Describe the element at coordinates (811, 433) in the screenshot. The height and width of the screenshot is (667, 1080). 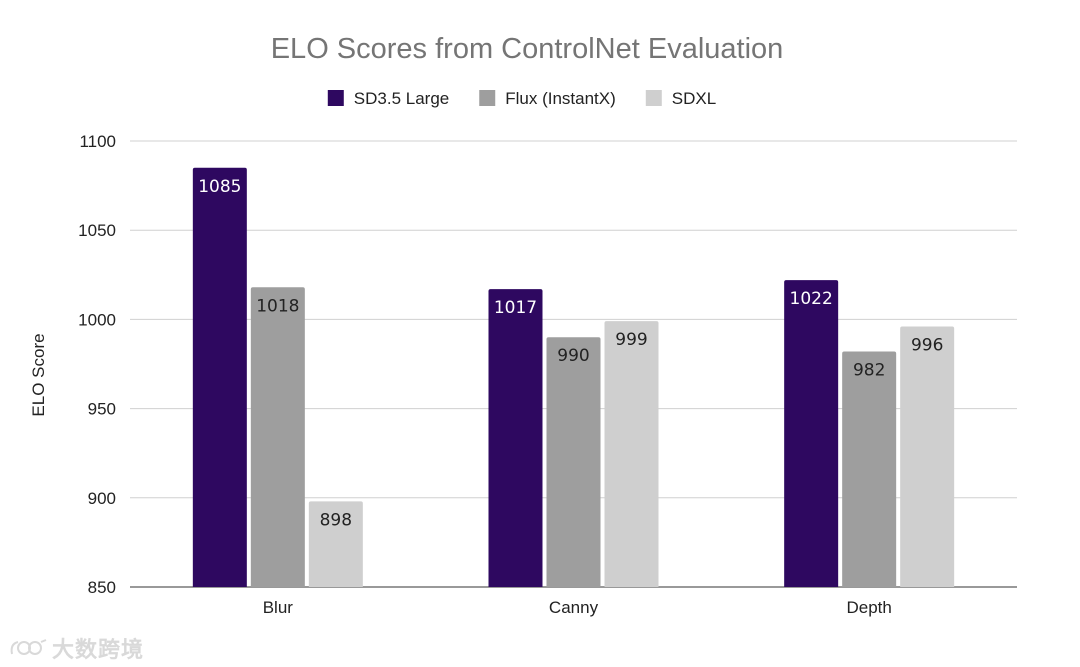
I see `bar-depth-sd3-5-large` at that location.